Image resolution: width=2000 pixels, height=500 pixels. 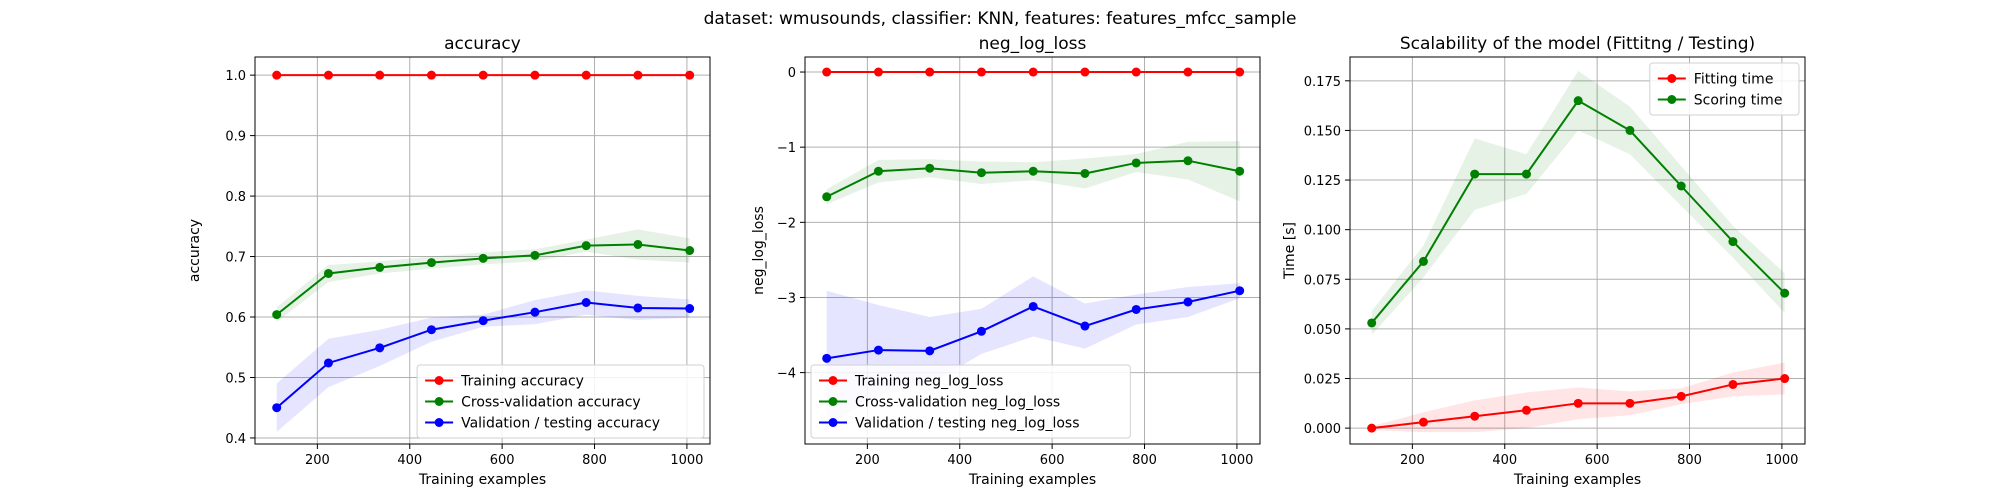 I want to click on y-tick-label: 0.175, so click(x=1322, y=82).